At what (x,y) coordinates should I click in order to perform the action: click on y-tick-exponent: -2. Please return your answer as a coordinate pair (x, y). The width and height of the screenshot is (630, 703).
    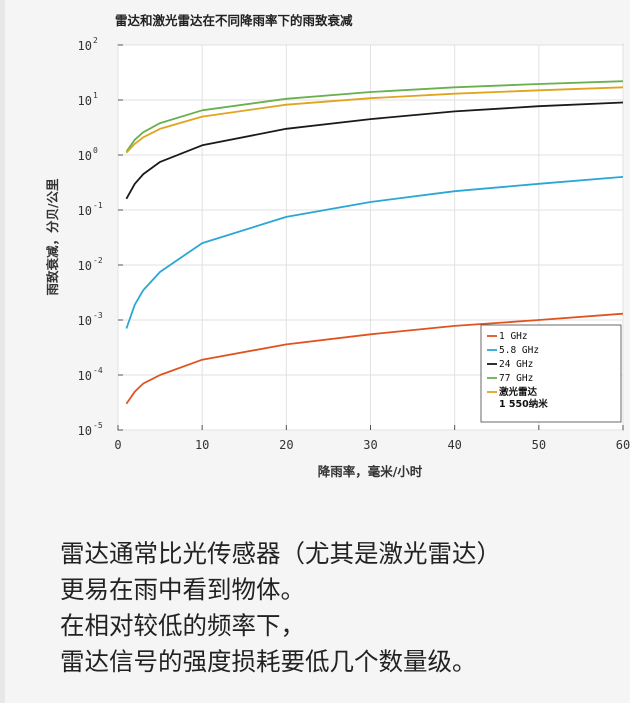
    Looking at the image, I should click on (98, 260).